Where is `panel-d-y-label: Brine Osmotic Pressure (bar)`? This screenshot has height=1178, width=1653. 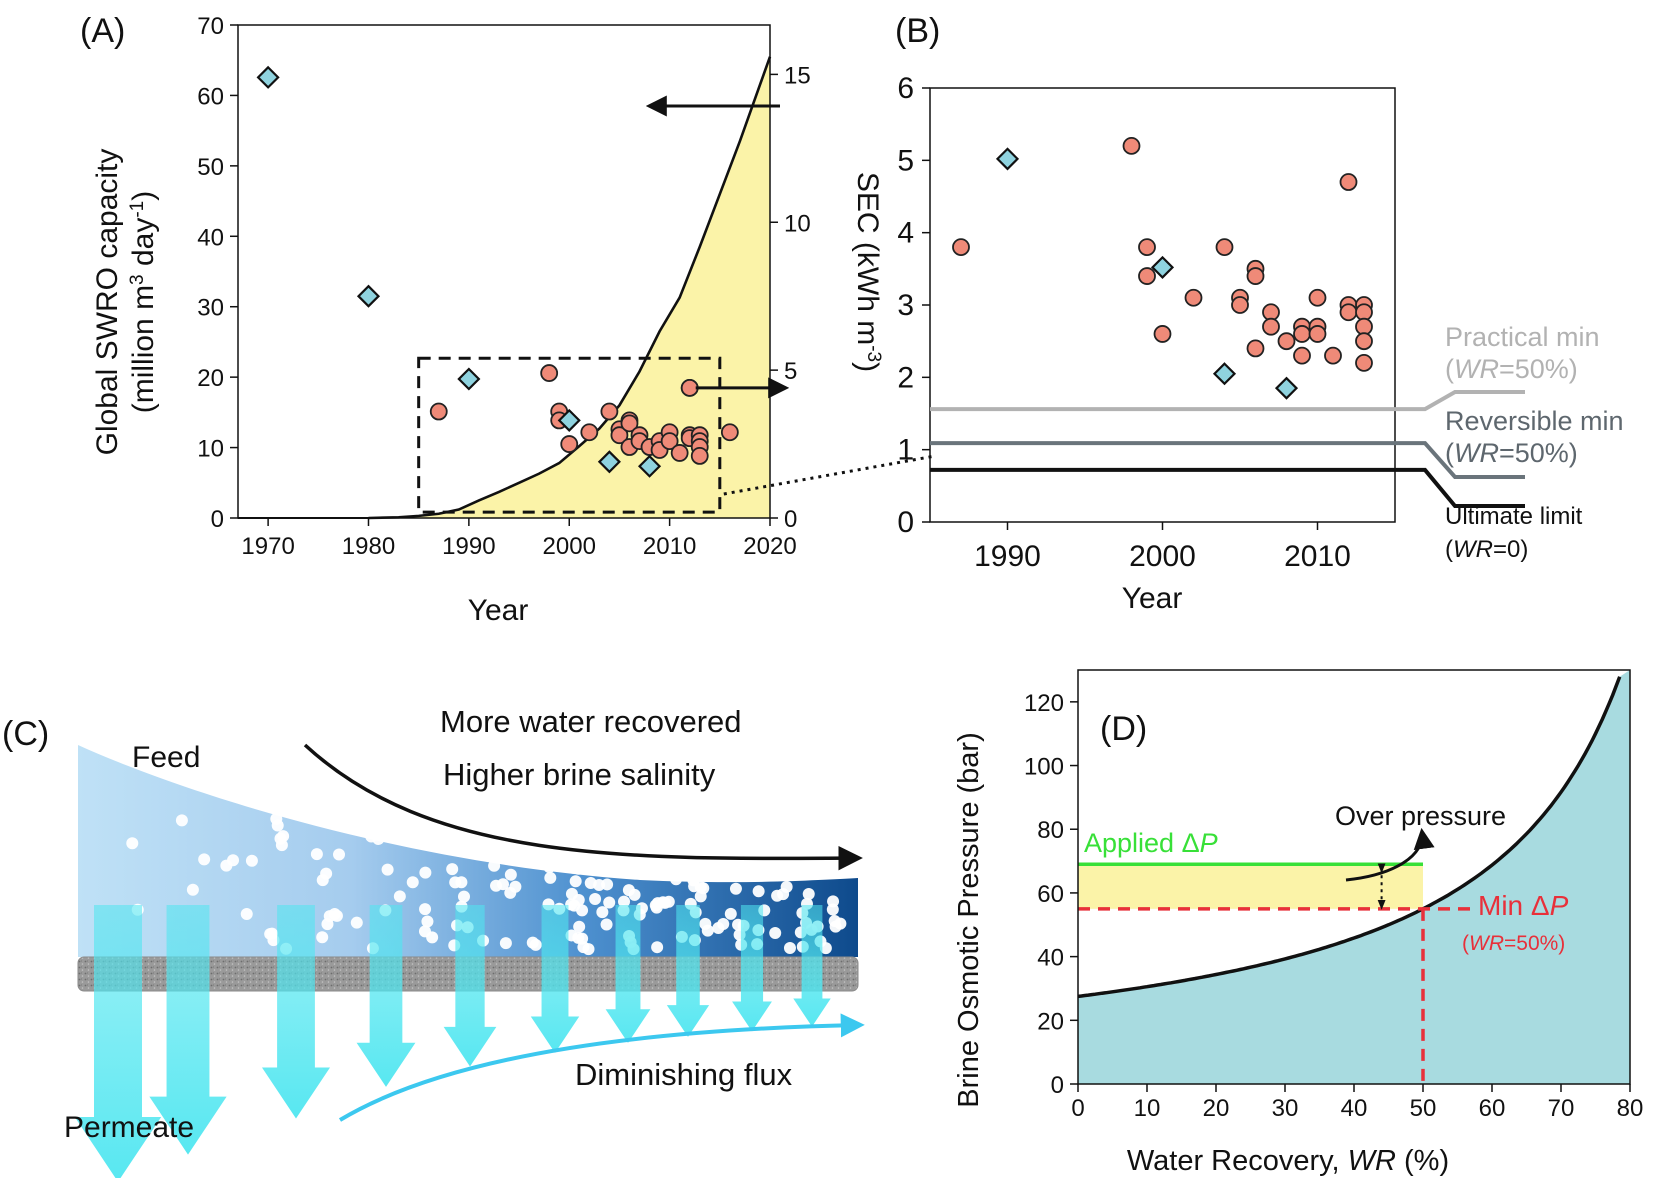 panel-d-y-label: Brine Osmotic Pressure (bar) is located at coordinates (969, 920).